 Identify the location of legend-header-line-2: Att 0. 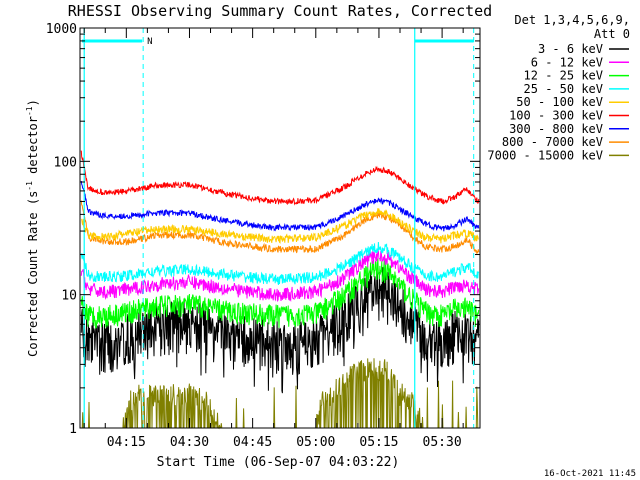
(612, 34).